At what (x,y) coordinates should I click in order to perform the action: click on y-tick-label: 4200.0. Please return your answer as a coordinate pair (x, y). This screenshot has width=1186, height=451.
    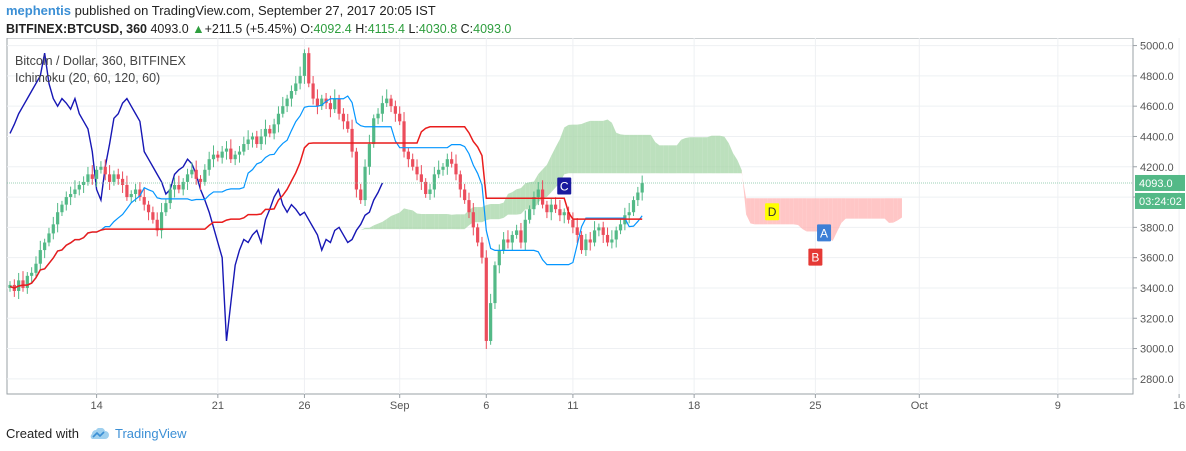
    Looking at the image, I should click on (1157, 168).